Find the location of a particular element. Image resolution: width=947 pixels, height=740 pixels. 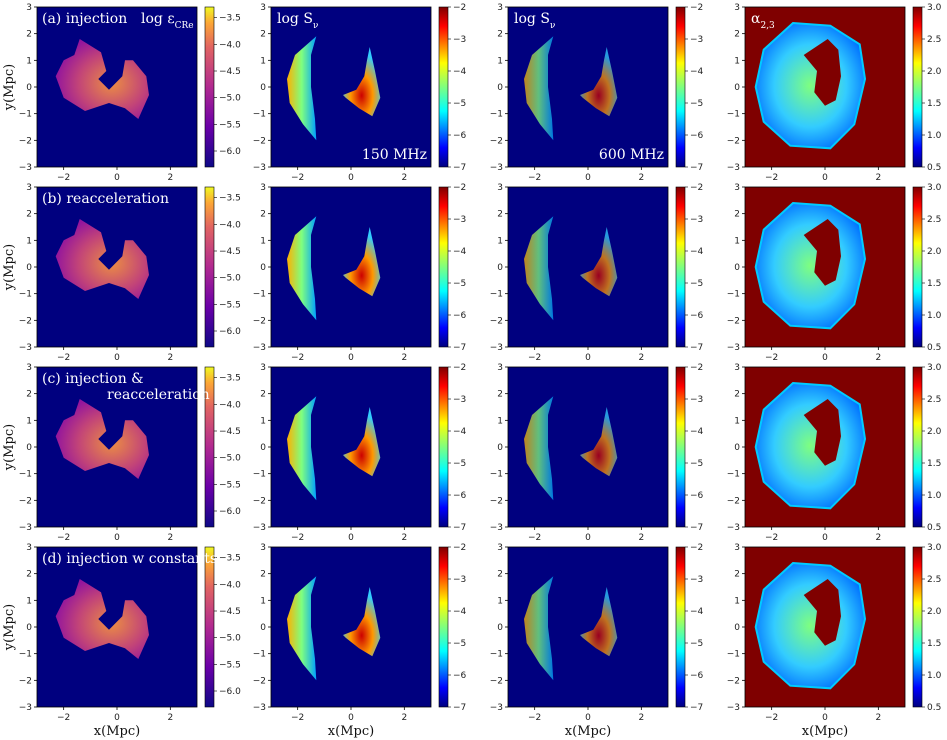

row-label: (d) injection w constants is located at coordinates (129, 559).